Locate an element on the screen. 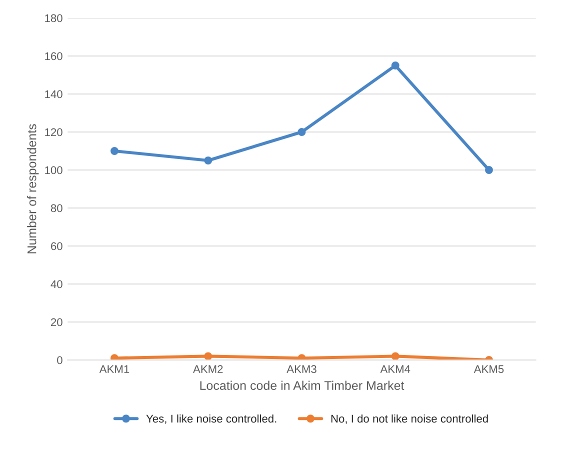 This screenshot has height=450, width=564. y-tick-label: 0 is located at coordinates (59, 360).